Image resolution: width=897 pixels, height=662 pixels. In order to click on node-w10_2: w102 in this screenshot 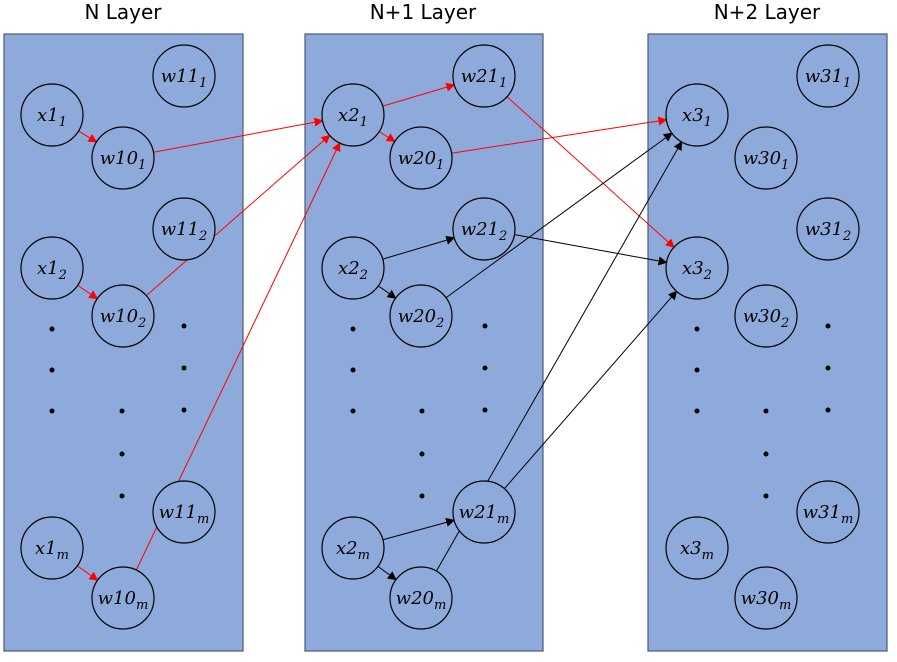, I will do `click(123, 316)`.